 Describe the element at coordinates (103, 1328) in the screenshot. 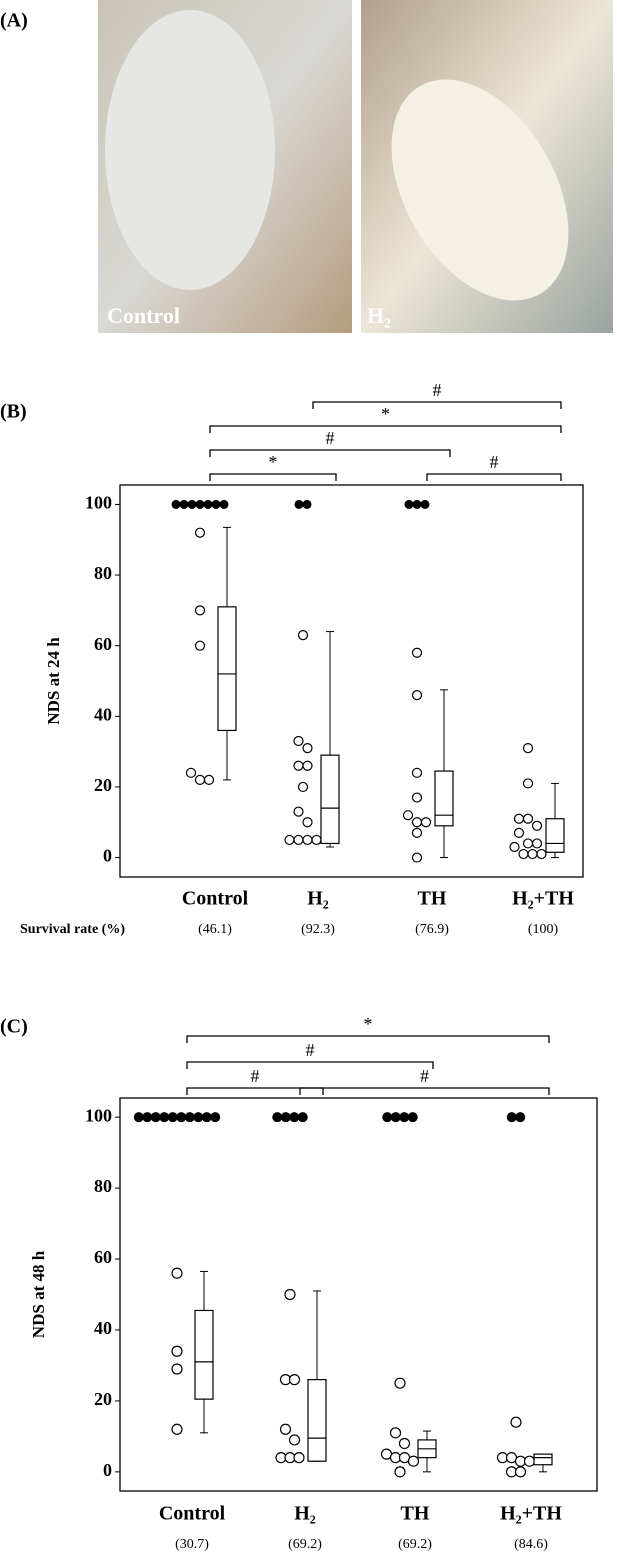

I see `y-tick-label: 40` at that location.